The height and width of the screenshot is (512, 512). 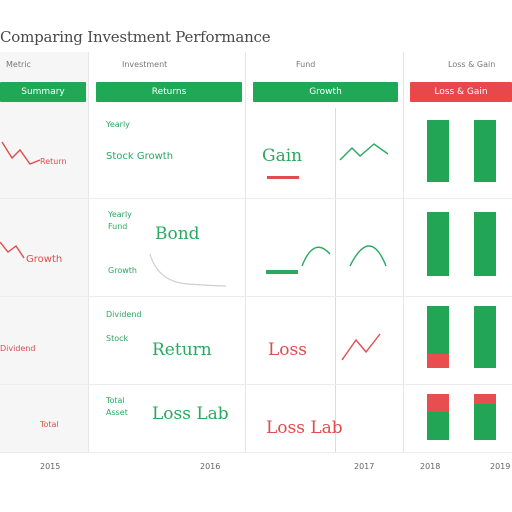 I want to click on column-header-metric: Metric, so click(x=18, y=64).